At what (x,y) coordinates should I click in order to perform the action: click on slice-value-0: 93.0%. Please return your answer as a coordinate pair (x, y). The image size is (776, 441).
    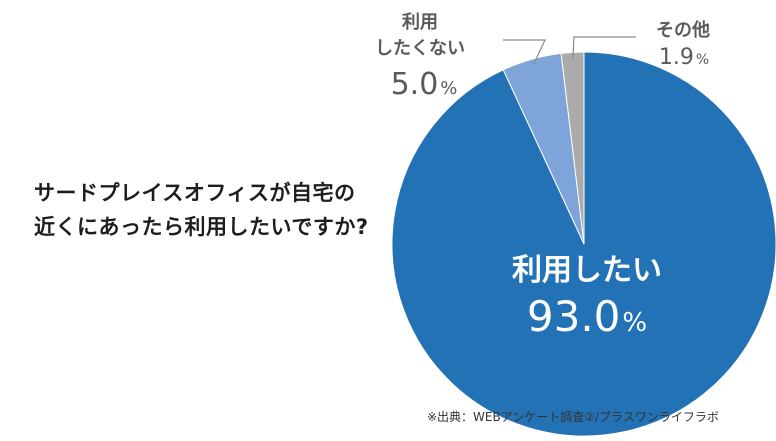
    Looking at the image, I should click on (587, 316).